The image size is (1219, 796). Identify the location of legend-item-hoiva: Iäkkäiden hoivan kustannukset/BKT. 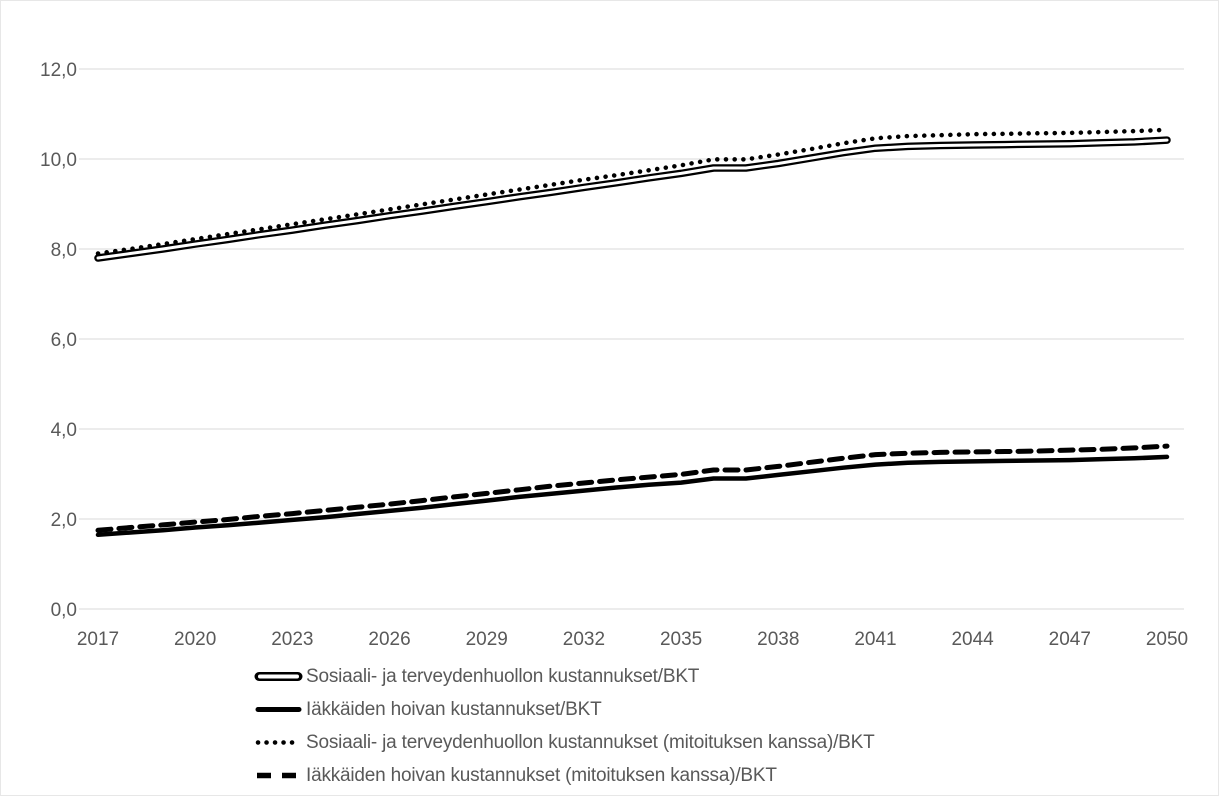
(564, 709).